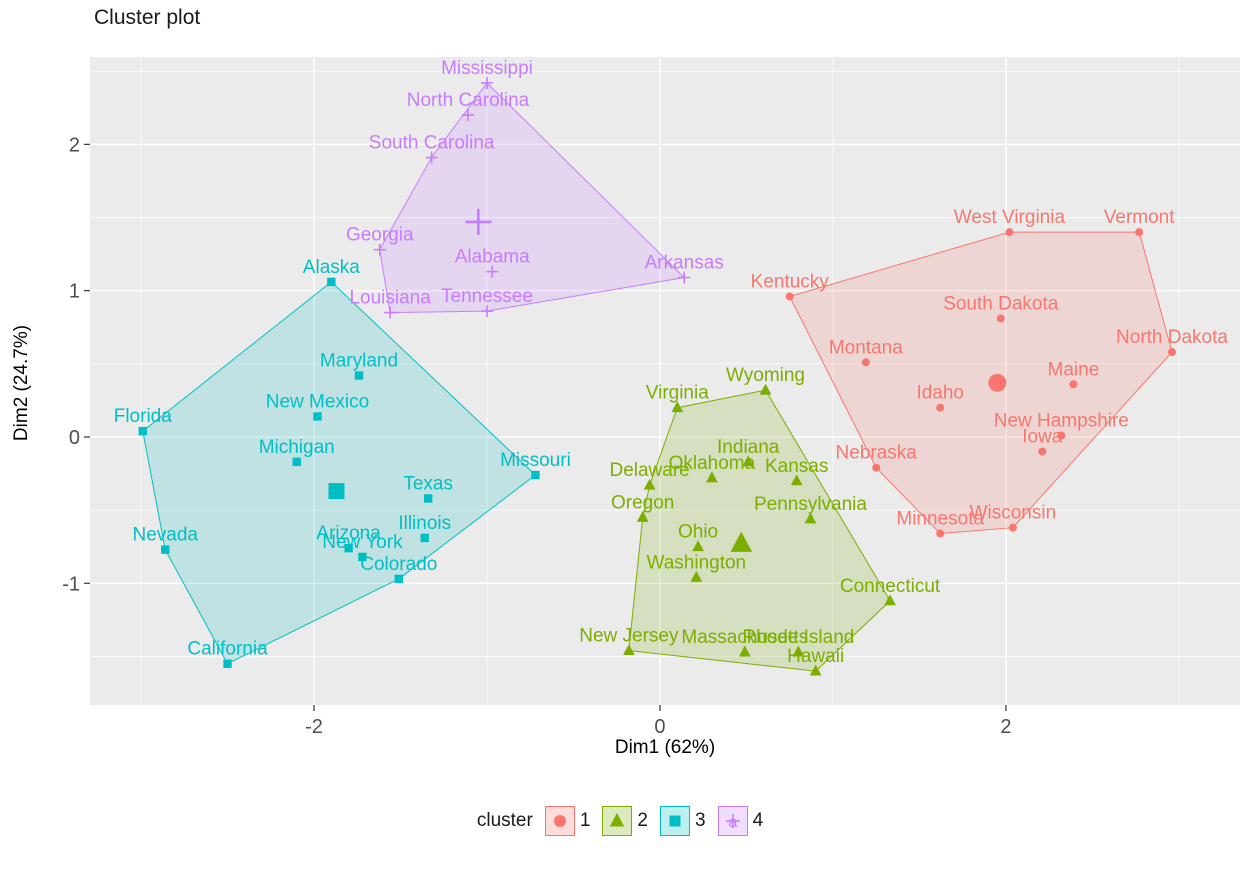 This screenshot has width=1240, height=886. Describe the element at coordinates (1042, 437) in the screenshot. I see `label-iowa: Iowa` at that location.